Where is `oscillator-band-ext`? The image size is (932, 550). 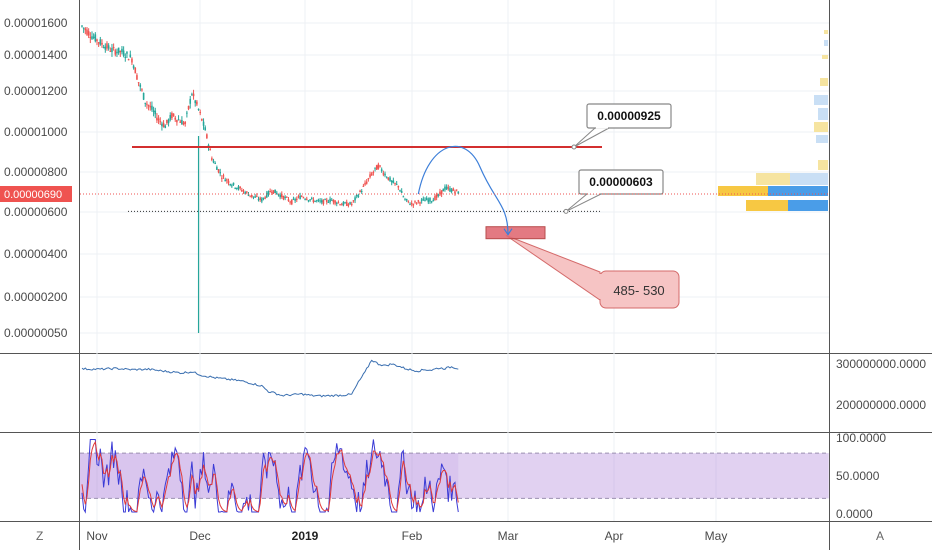
oscillator-band-ext is located at coordinates (643, 476).